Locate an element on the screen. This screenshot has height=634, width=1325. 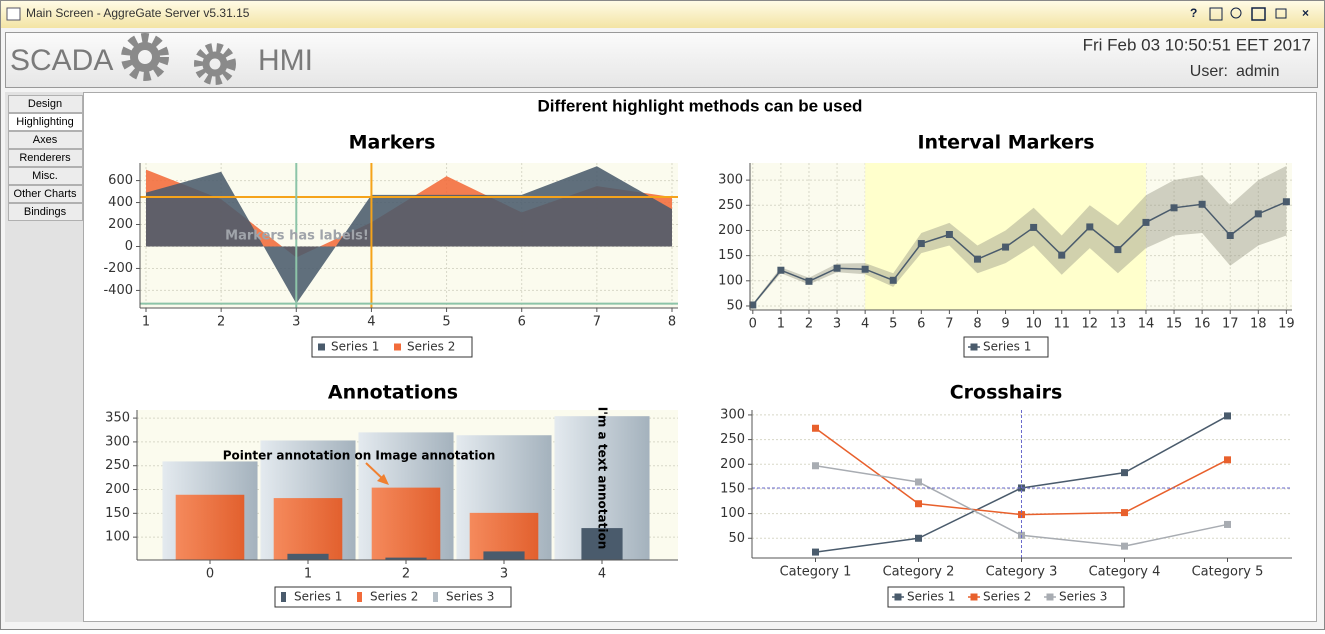
x-tick-label: 3 is located at coordinates (296, 322).